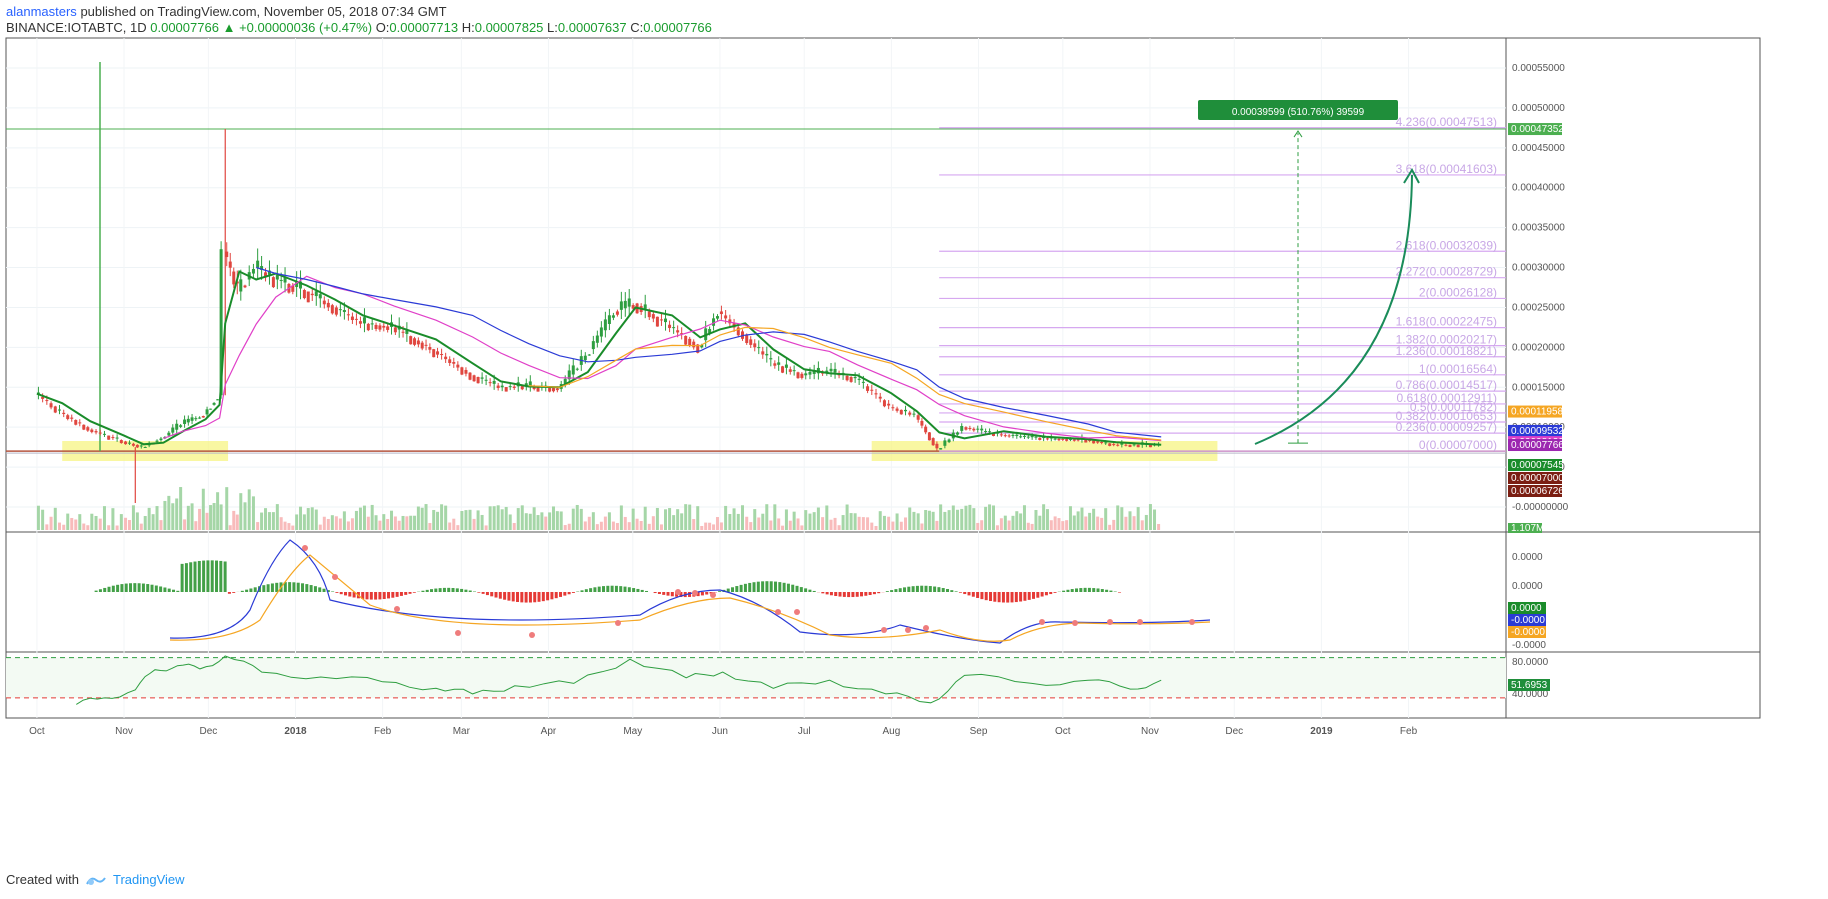 The height and width of the screenshot is (899, 1828). I want to click on rsi-value-tag: 51.6953, so click(1529, 685).